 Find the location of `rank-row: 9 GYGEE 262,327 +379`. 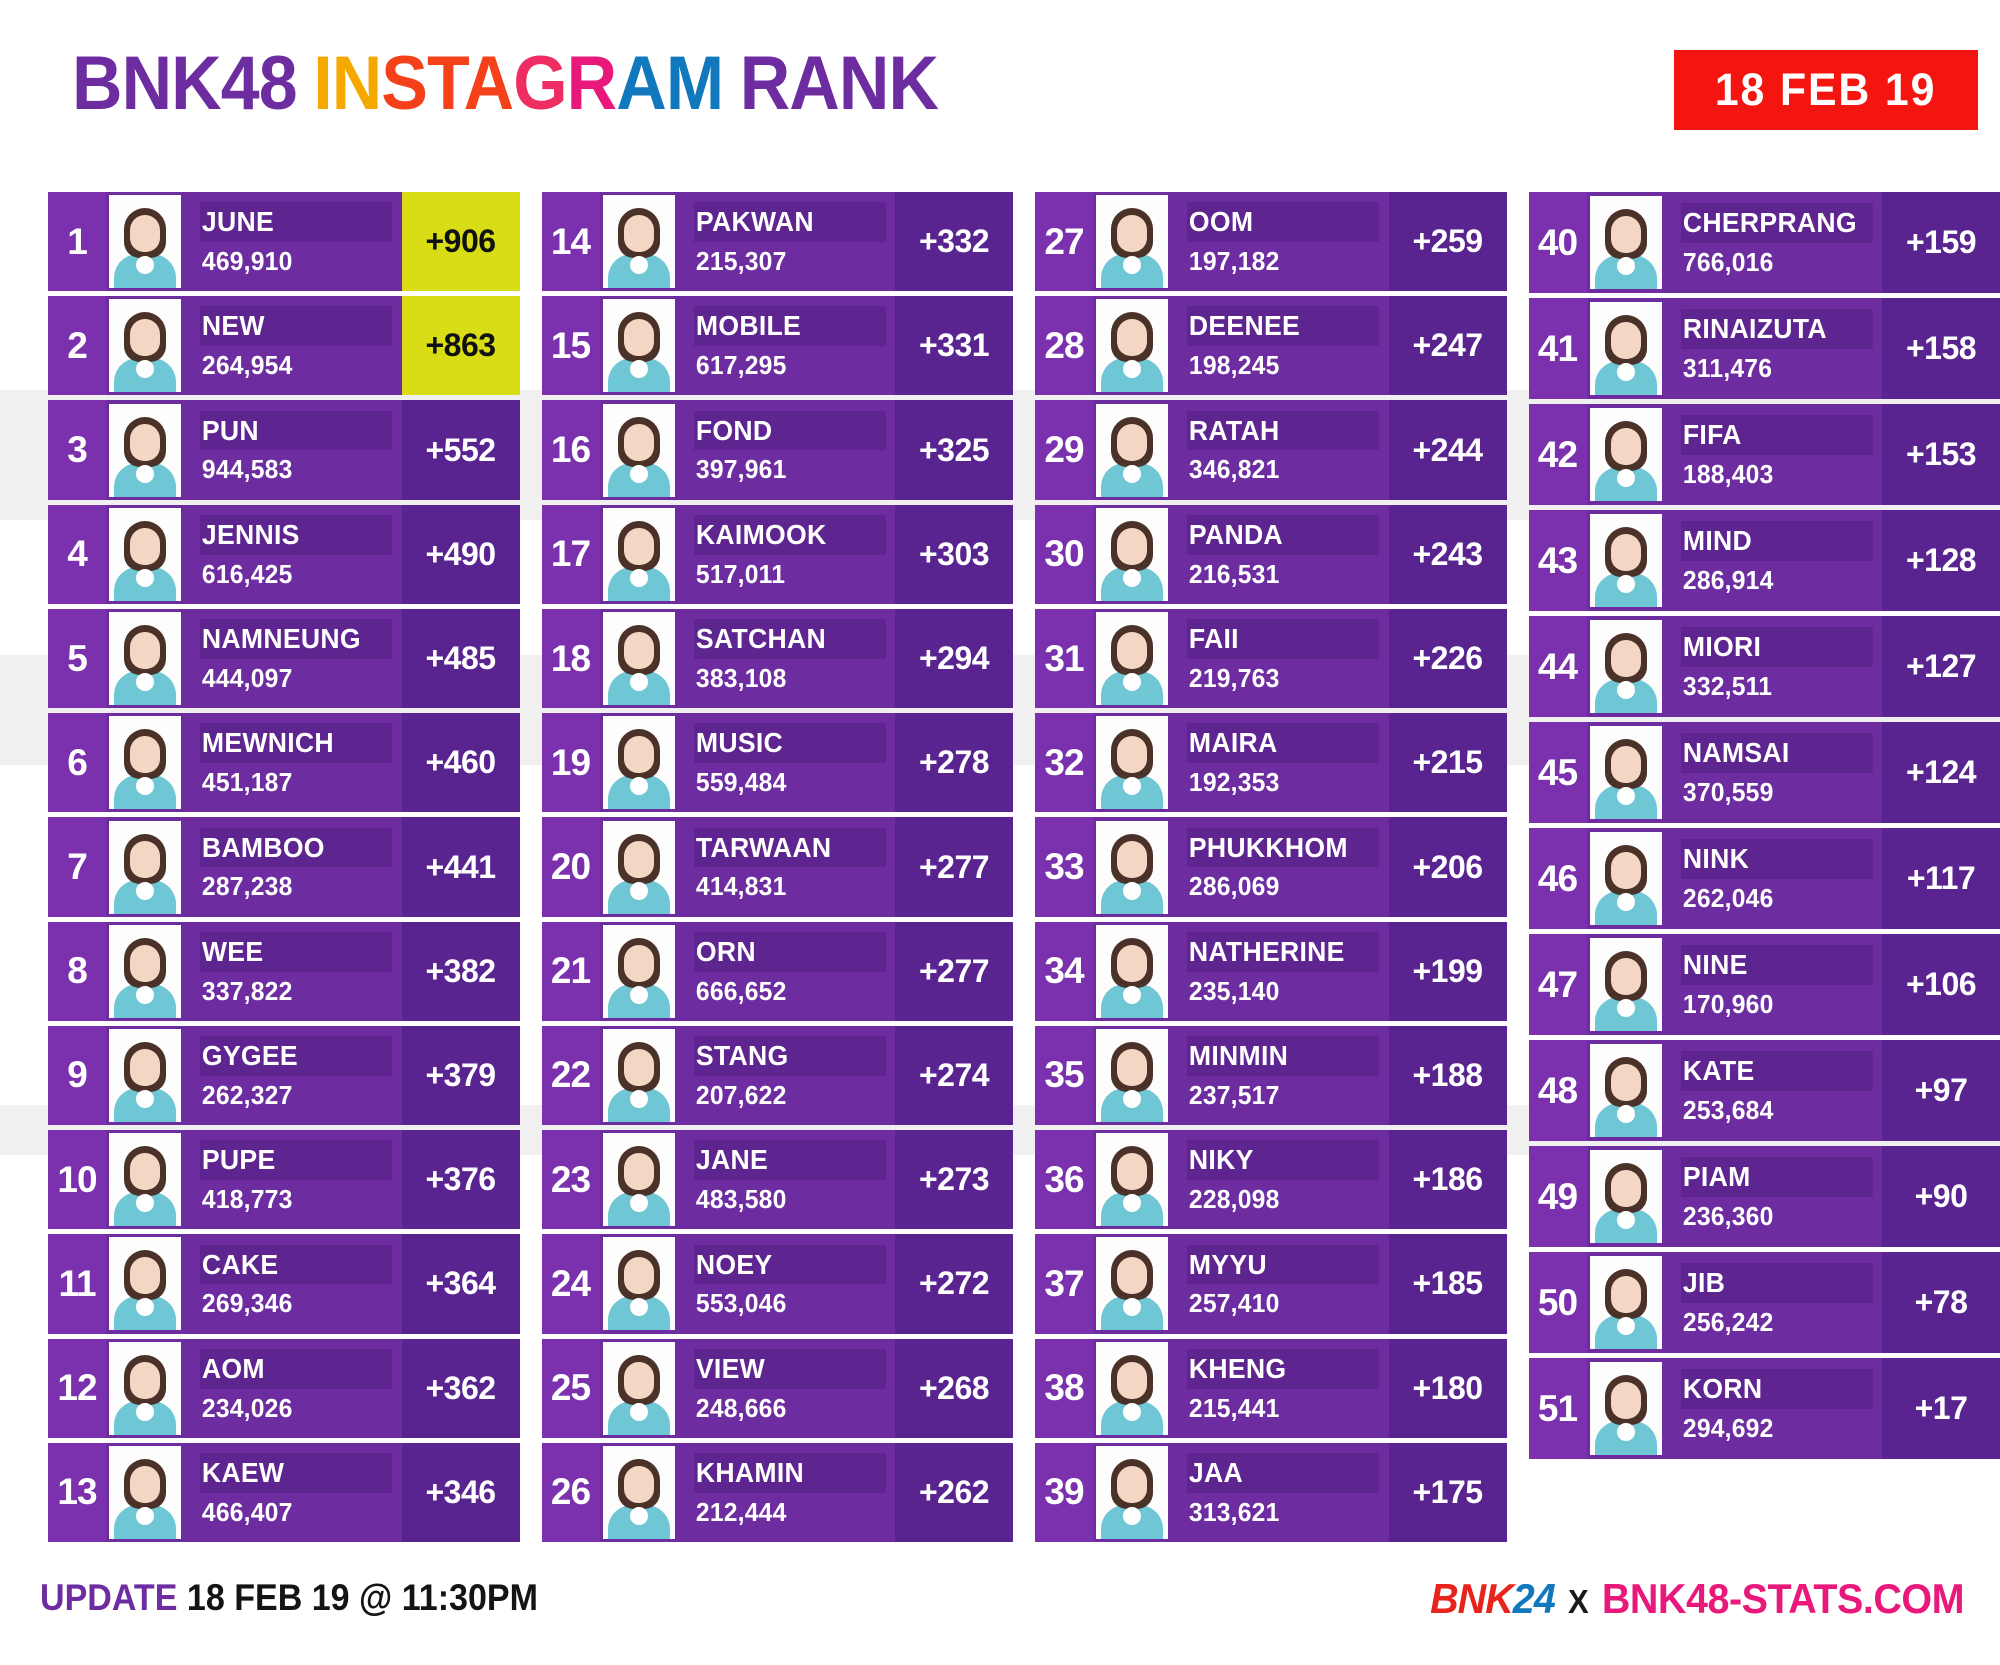

rank-row: 9 GYGEE 262,327 +379 is located at coordinates (284, 1075).